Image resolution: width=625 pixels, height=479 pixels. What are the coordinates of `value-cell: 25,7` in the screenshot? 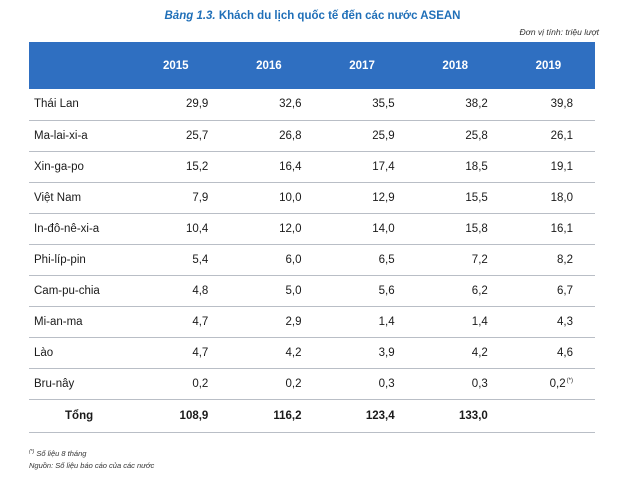 It's located at (176, 136).